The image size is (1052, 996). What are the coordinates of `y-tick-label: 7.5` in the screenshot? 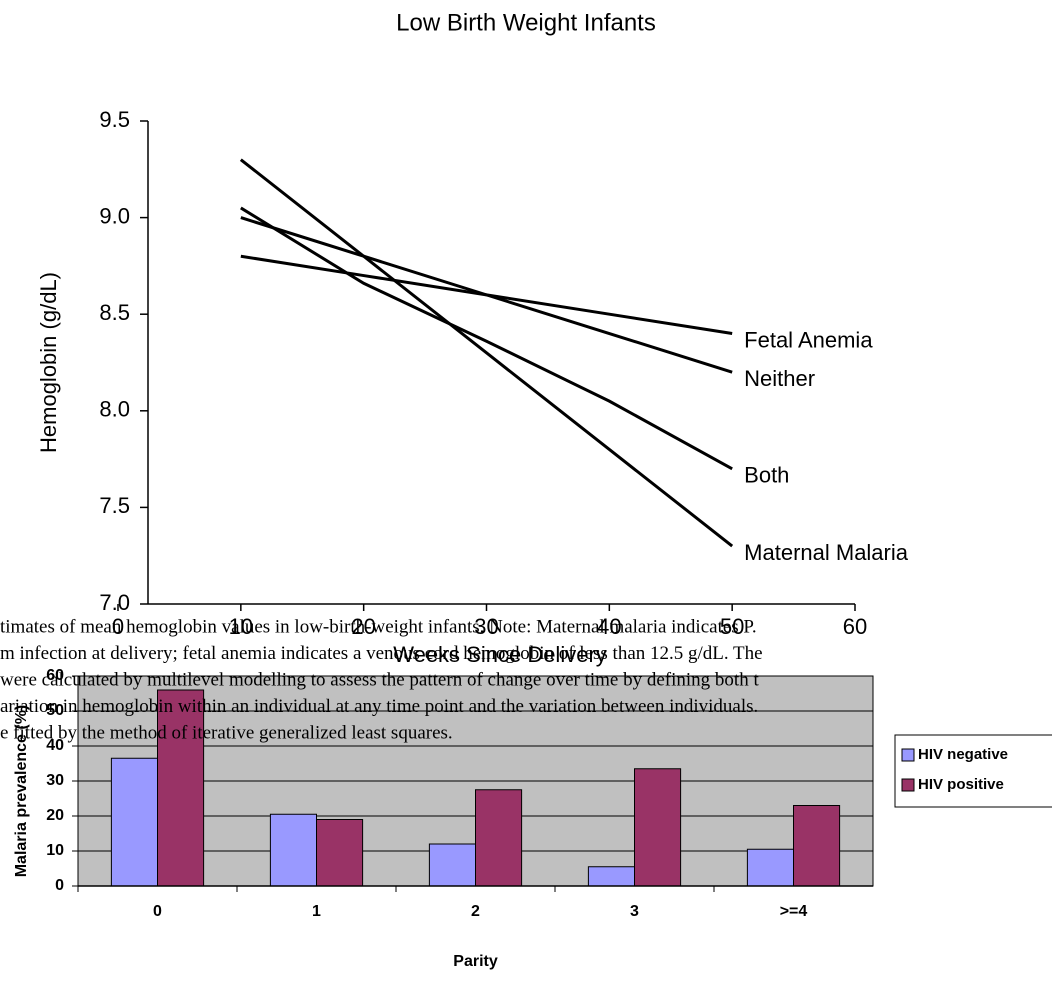 It's located at (114, 505).